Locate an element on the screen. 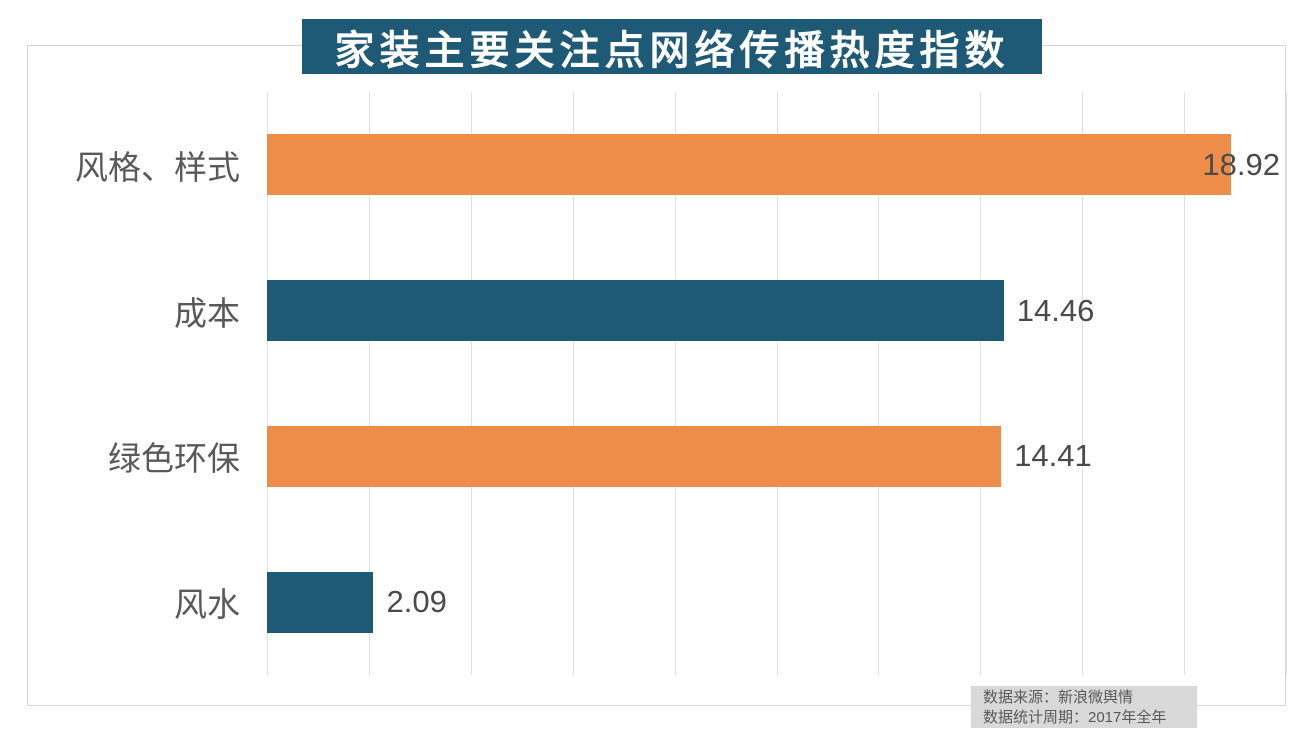  chart-title: 家装主要关注点网络传播热度指数 is located at coordinates (672, 46).